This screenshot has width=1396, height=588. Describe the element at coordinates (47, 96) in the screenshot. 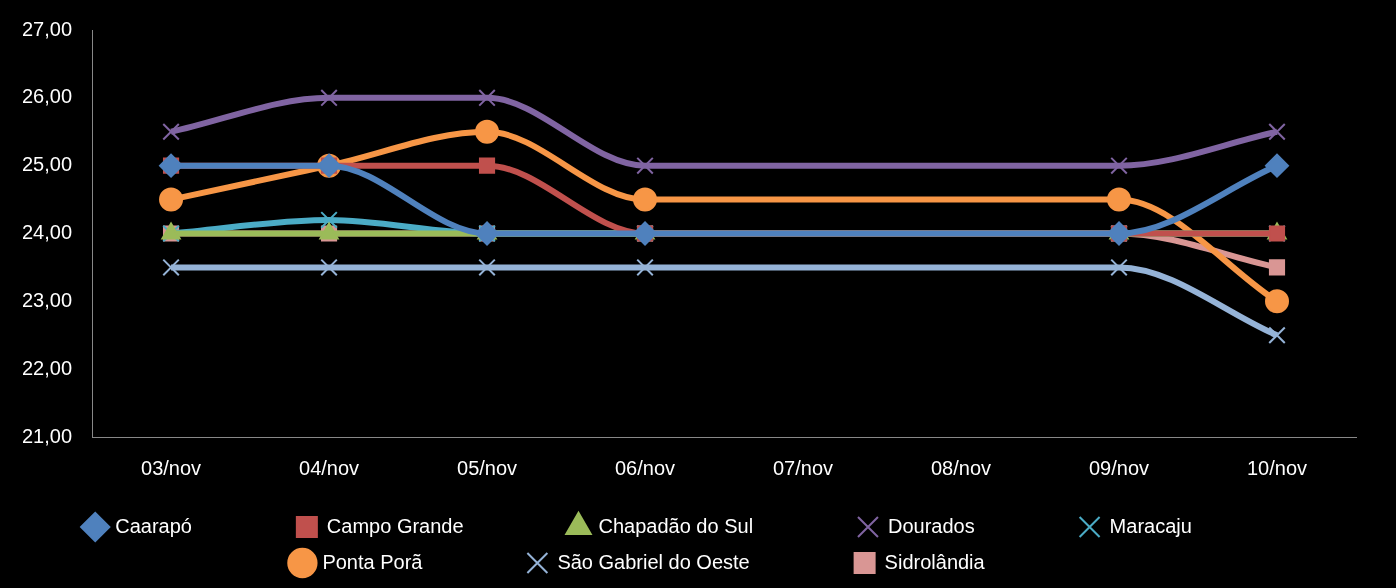

I see `y-tick-label: 26,00` at that location.